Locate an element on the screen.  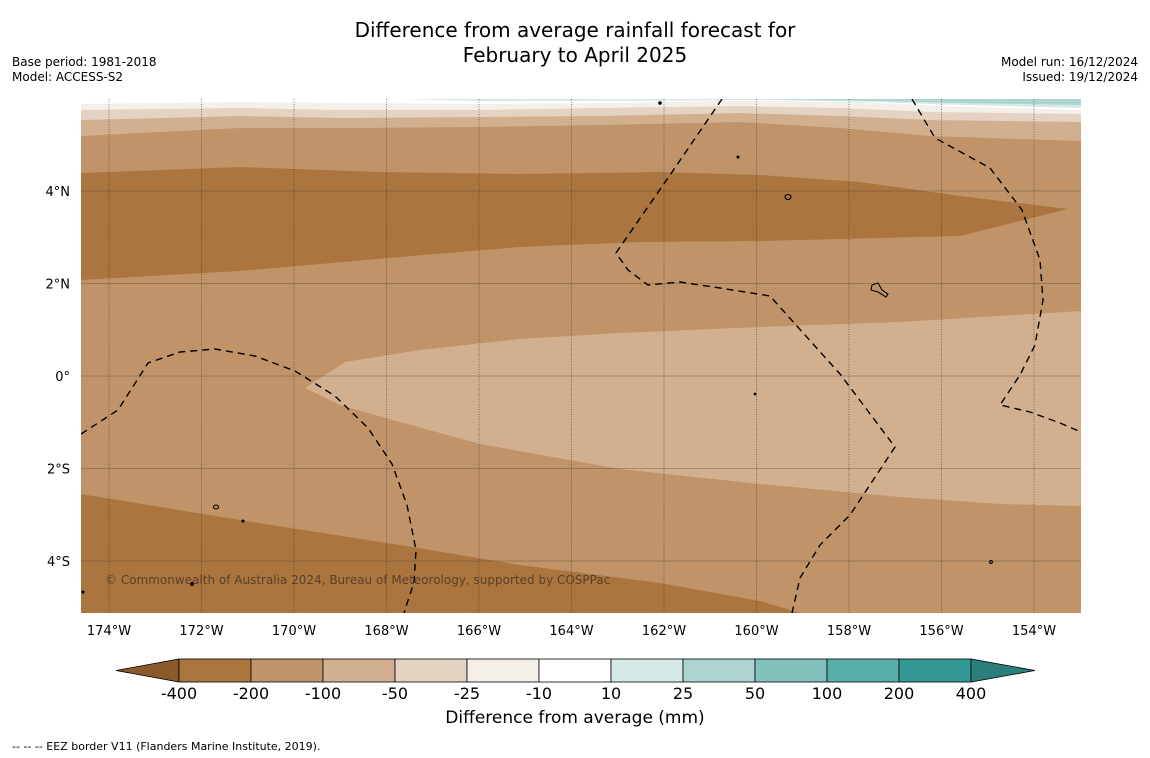
colorbar-tick-label: -200 is located at coordinates (251, 693).